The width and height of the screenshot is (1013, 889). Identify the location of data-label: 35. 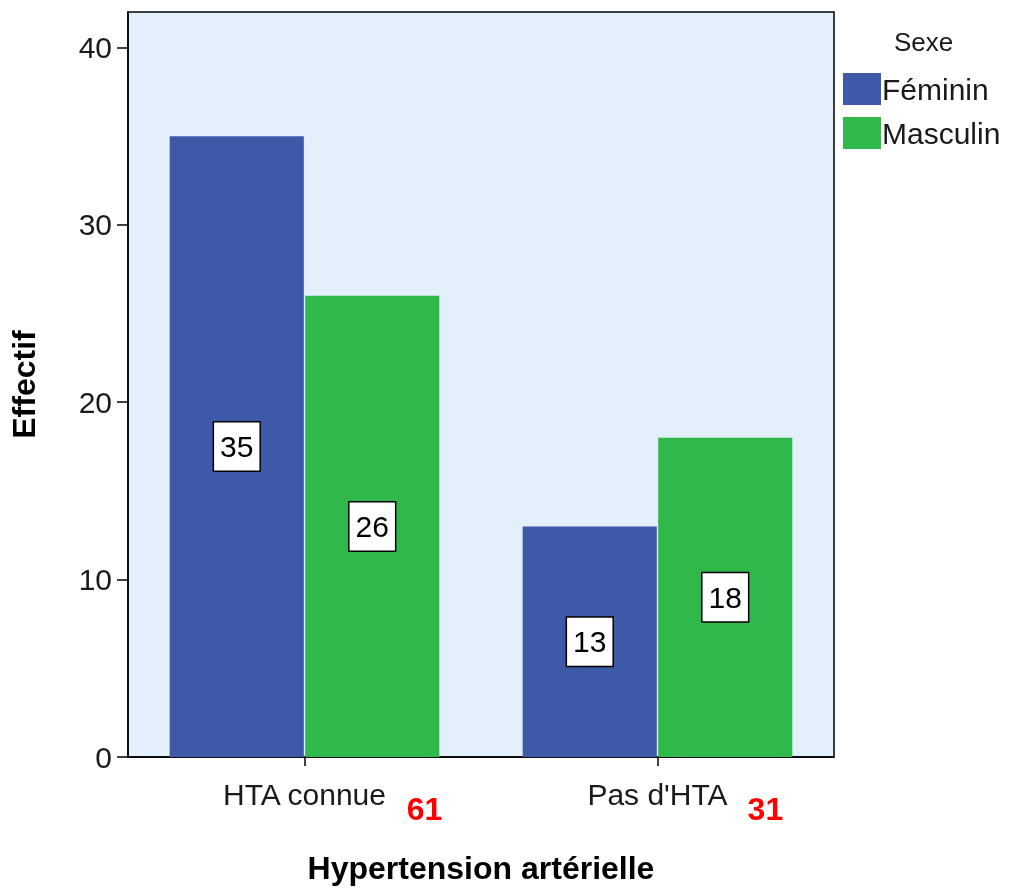
(237, 447).